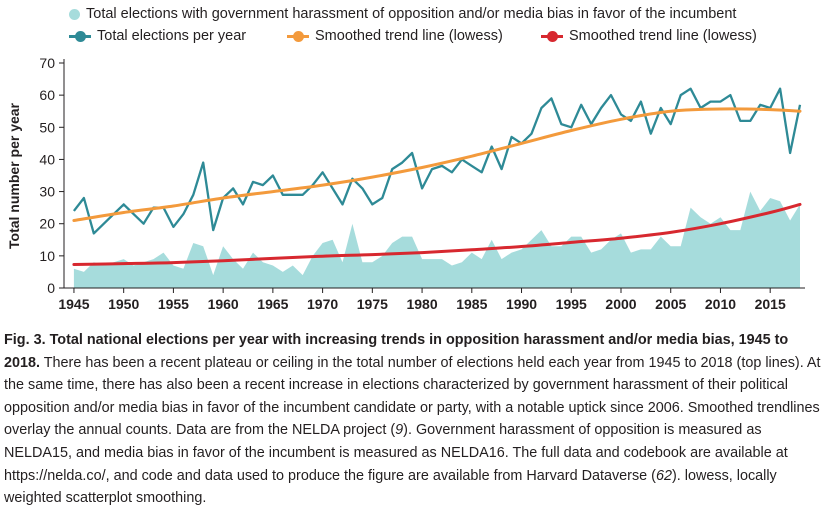 This screenshot has height=526, width=829. I want to click on legend-item-total-elections: Total elections per year, so click(157, 36).